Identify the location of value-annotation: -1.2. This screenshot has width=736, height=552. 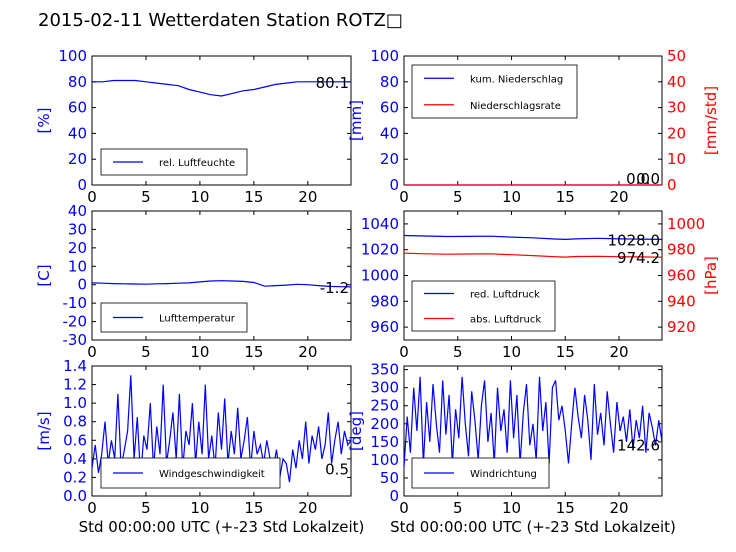
(334, 288).